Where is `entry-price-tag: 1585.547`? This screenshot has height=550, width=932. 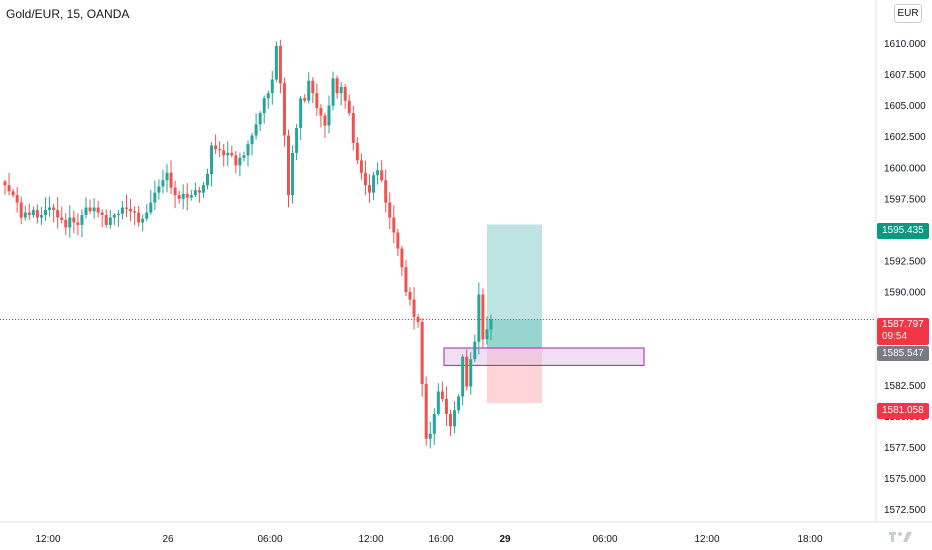 entry-price-tag: 1585.547 is located at coordinates (903, 353).